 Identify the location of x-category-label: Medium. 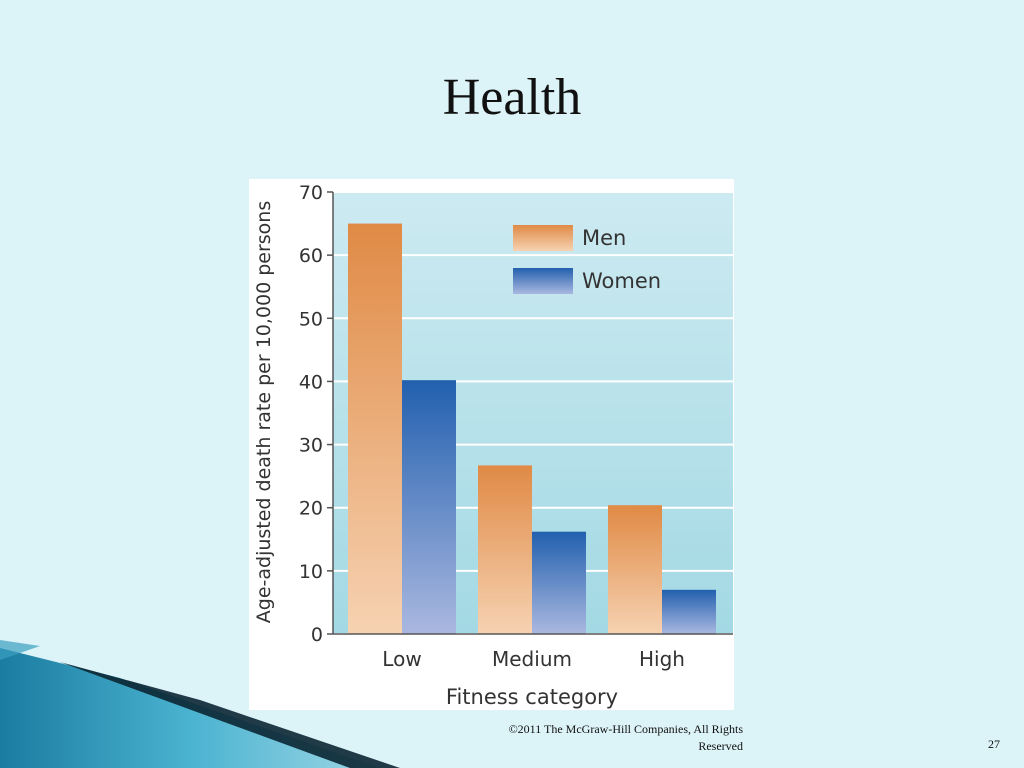
(532, 659).